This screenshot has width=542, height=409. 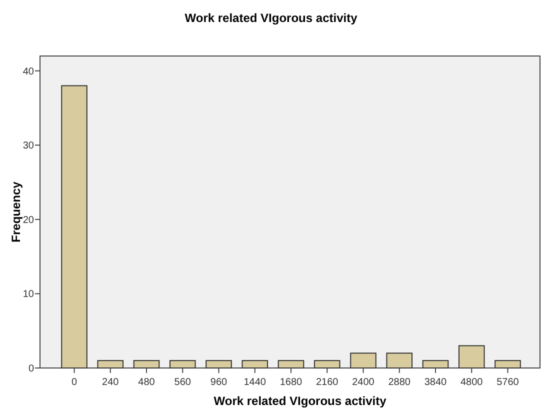 What do you see at coordinates (271, 18) in the screenshot?
I see `chart-title: Work related VIgorous activity` at bounding box center [271, 18].